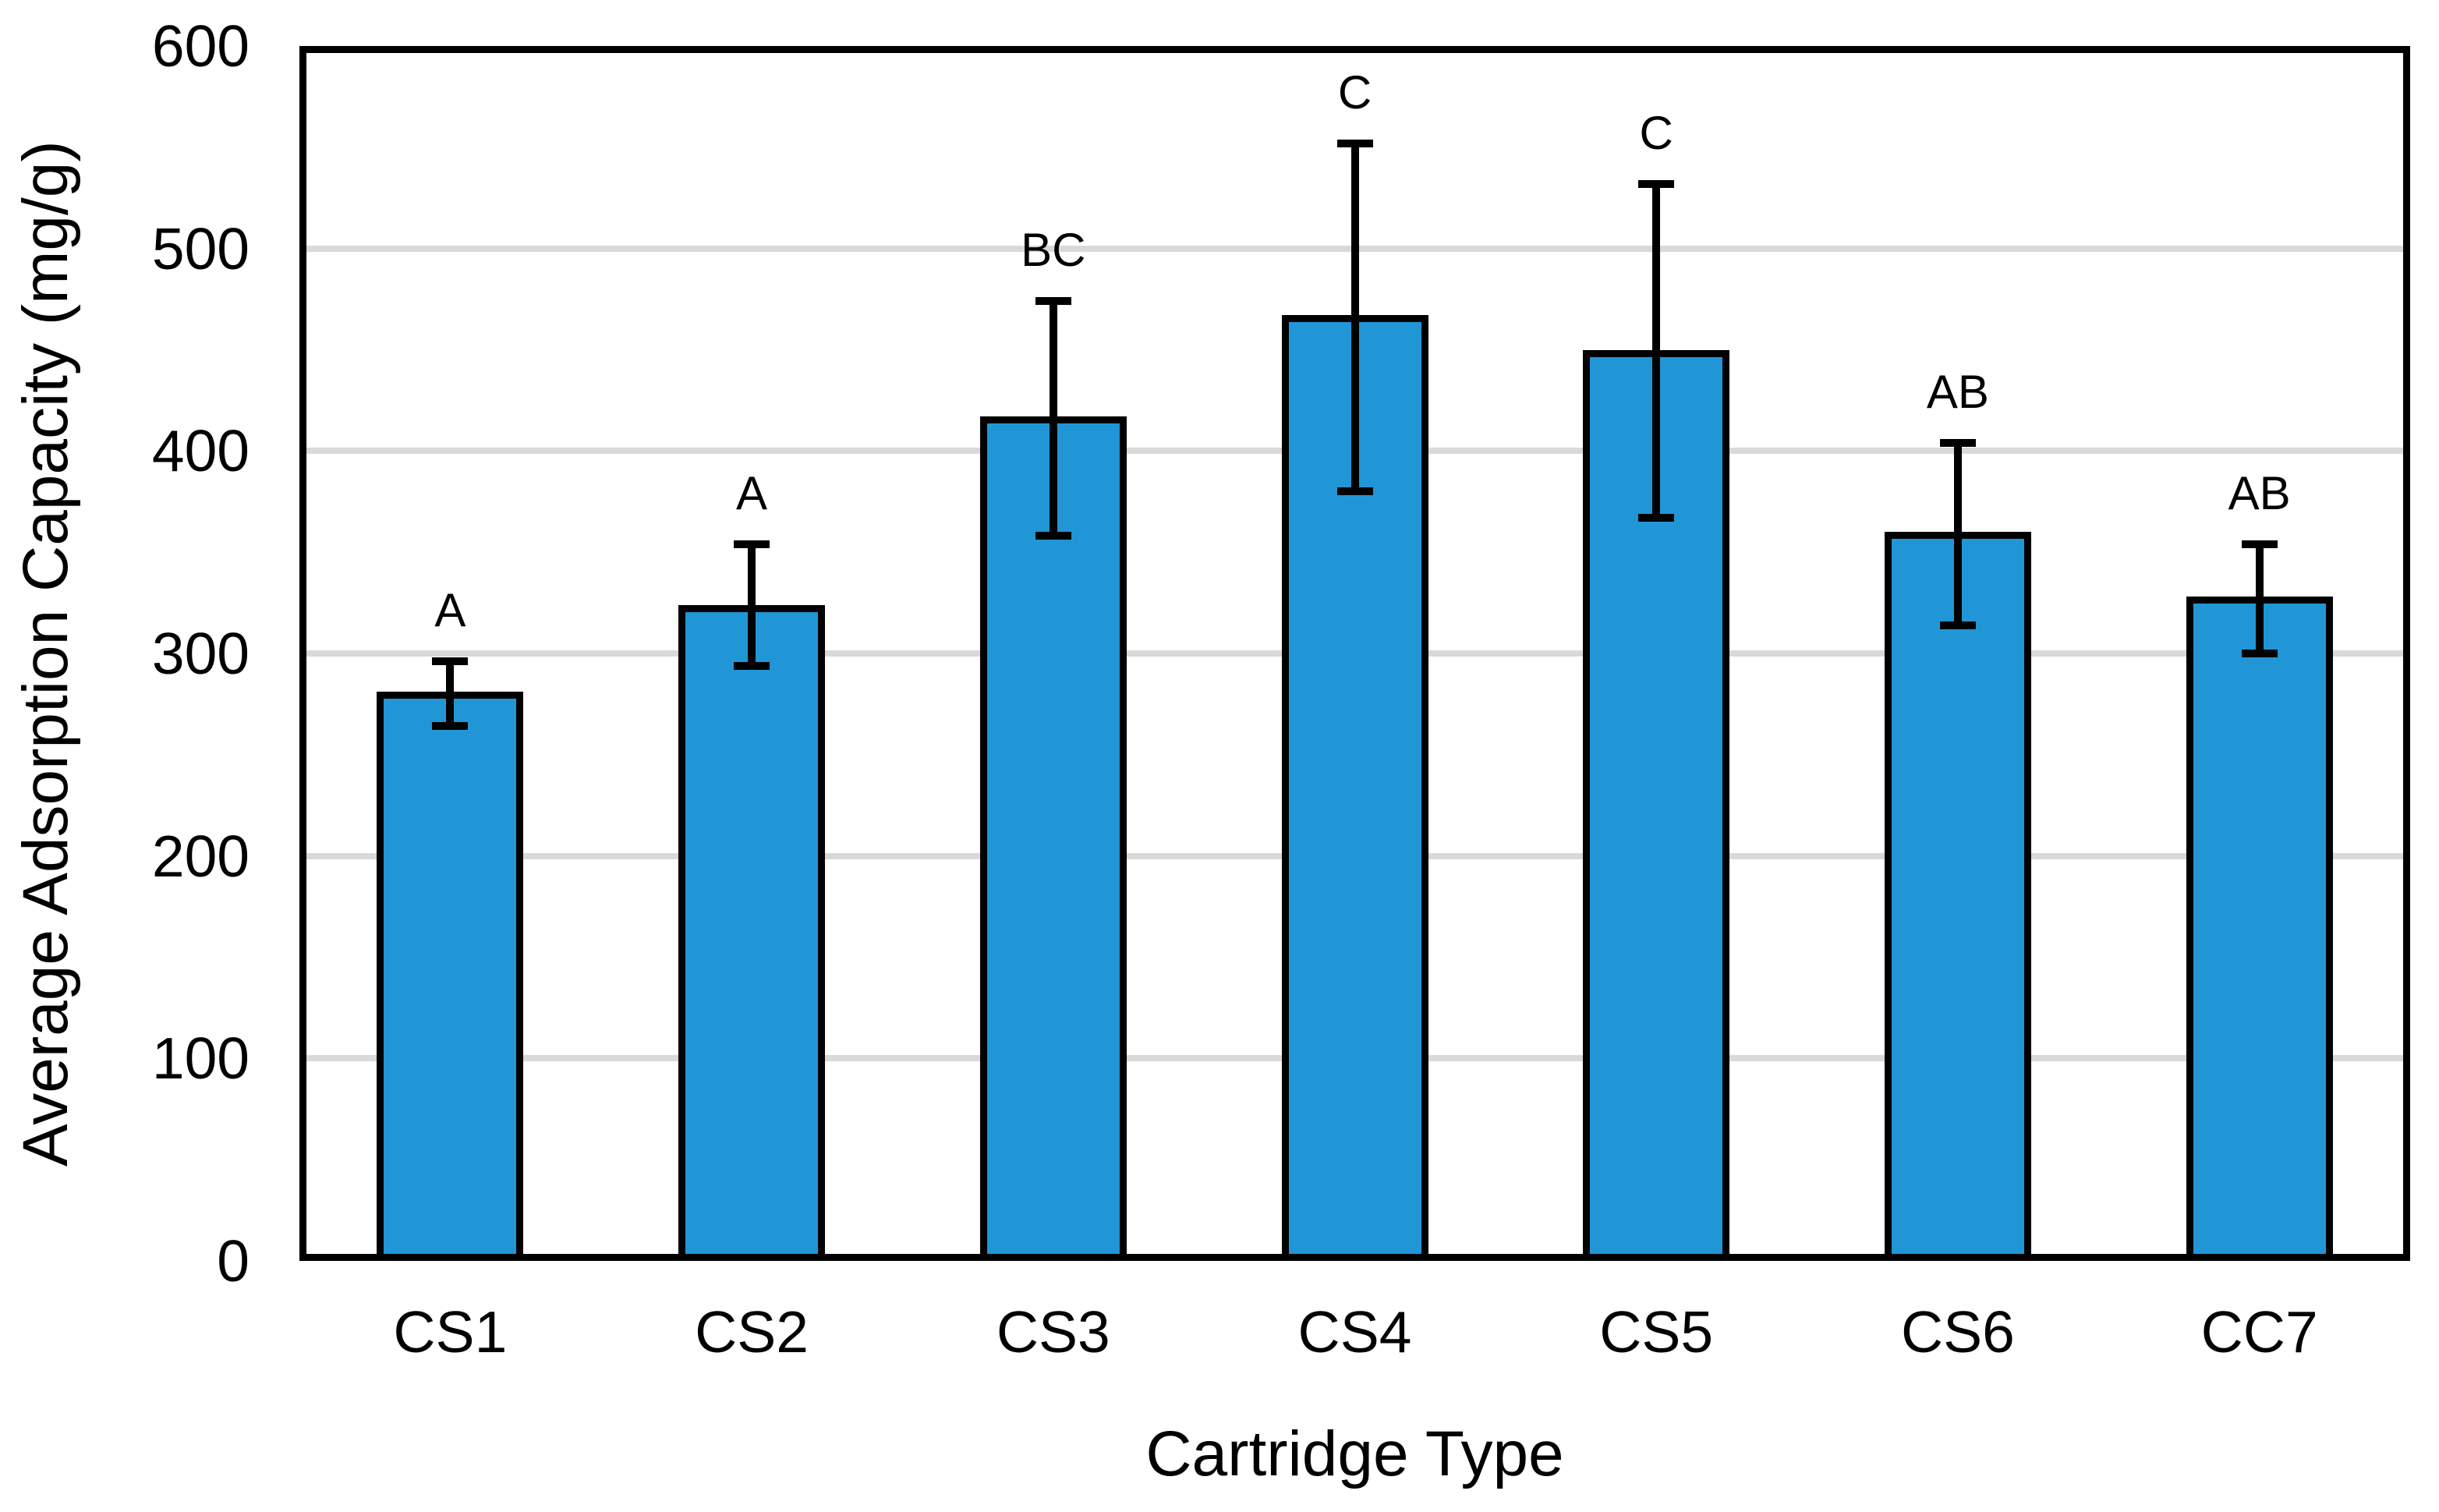 This screenshot has width=2439, height=1512. I want to click on x-tick-label-CS1: CS1, so click(450, 1332).